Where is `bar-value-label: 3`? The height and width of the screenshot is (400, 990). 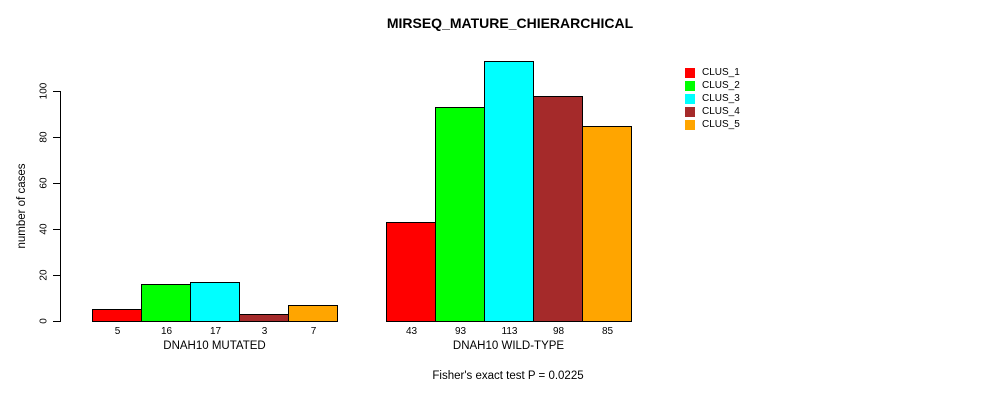
bar-value-label: 3 is located at coordinates (264, 331).